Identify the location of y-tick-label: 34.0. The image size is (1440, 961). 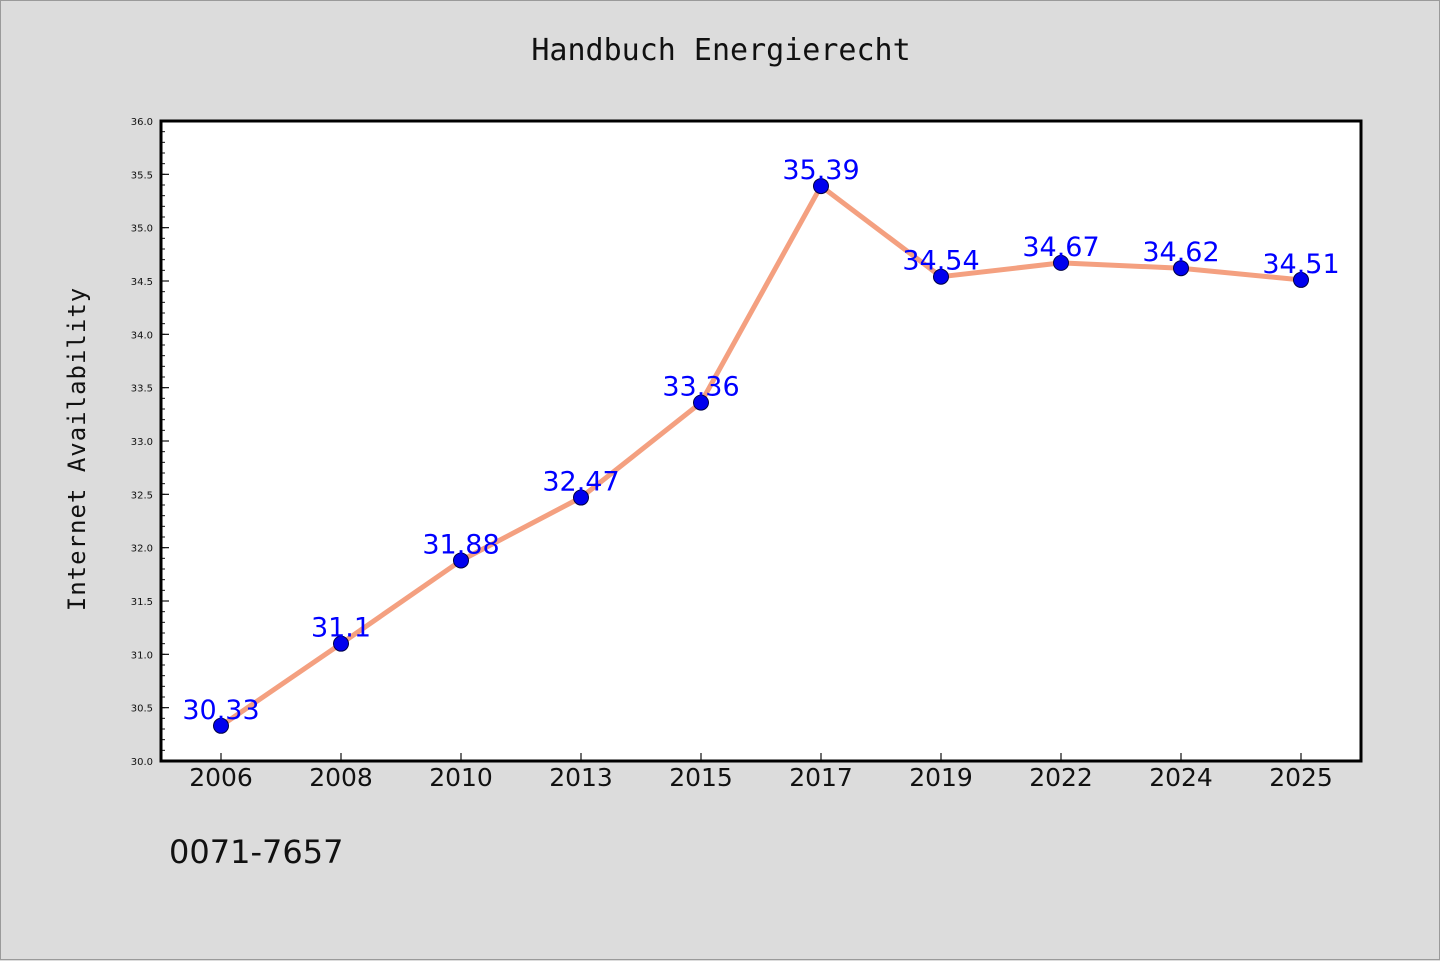
(142, 335).